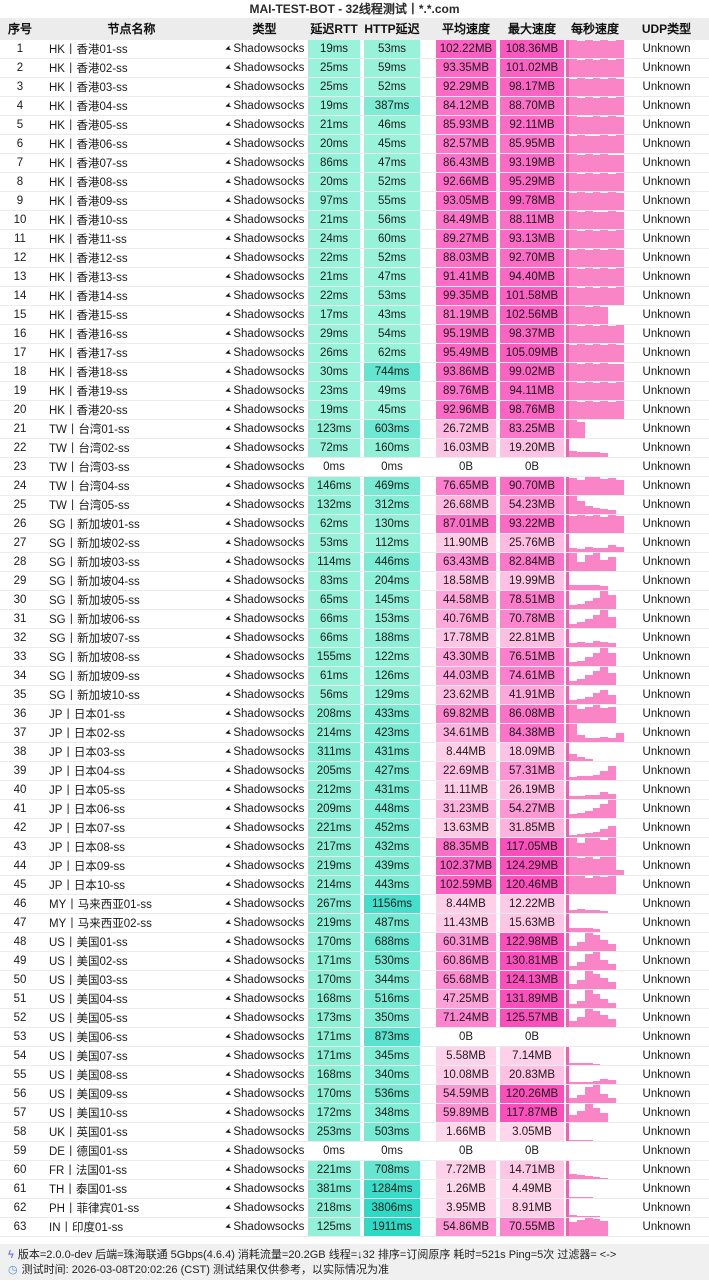  I want to click on cell-node-name: HK丨香港02-ss, so click(88, 69).